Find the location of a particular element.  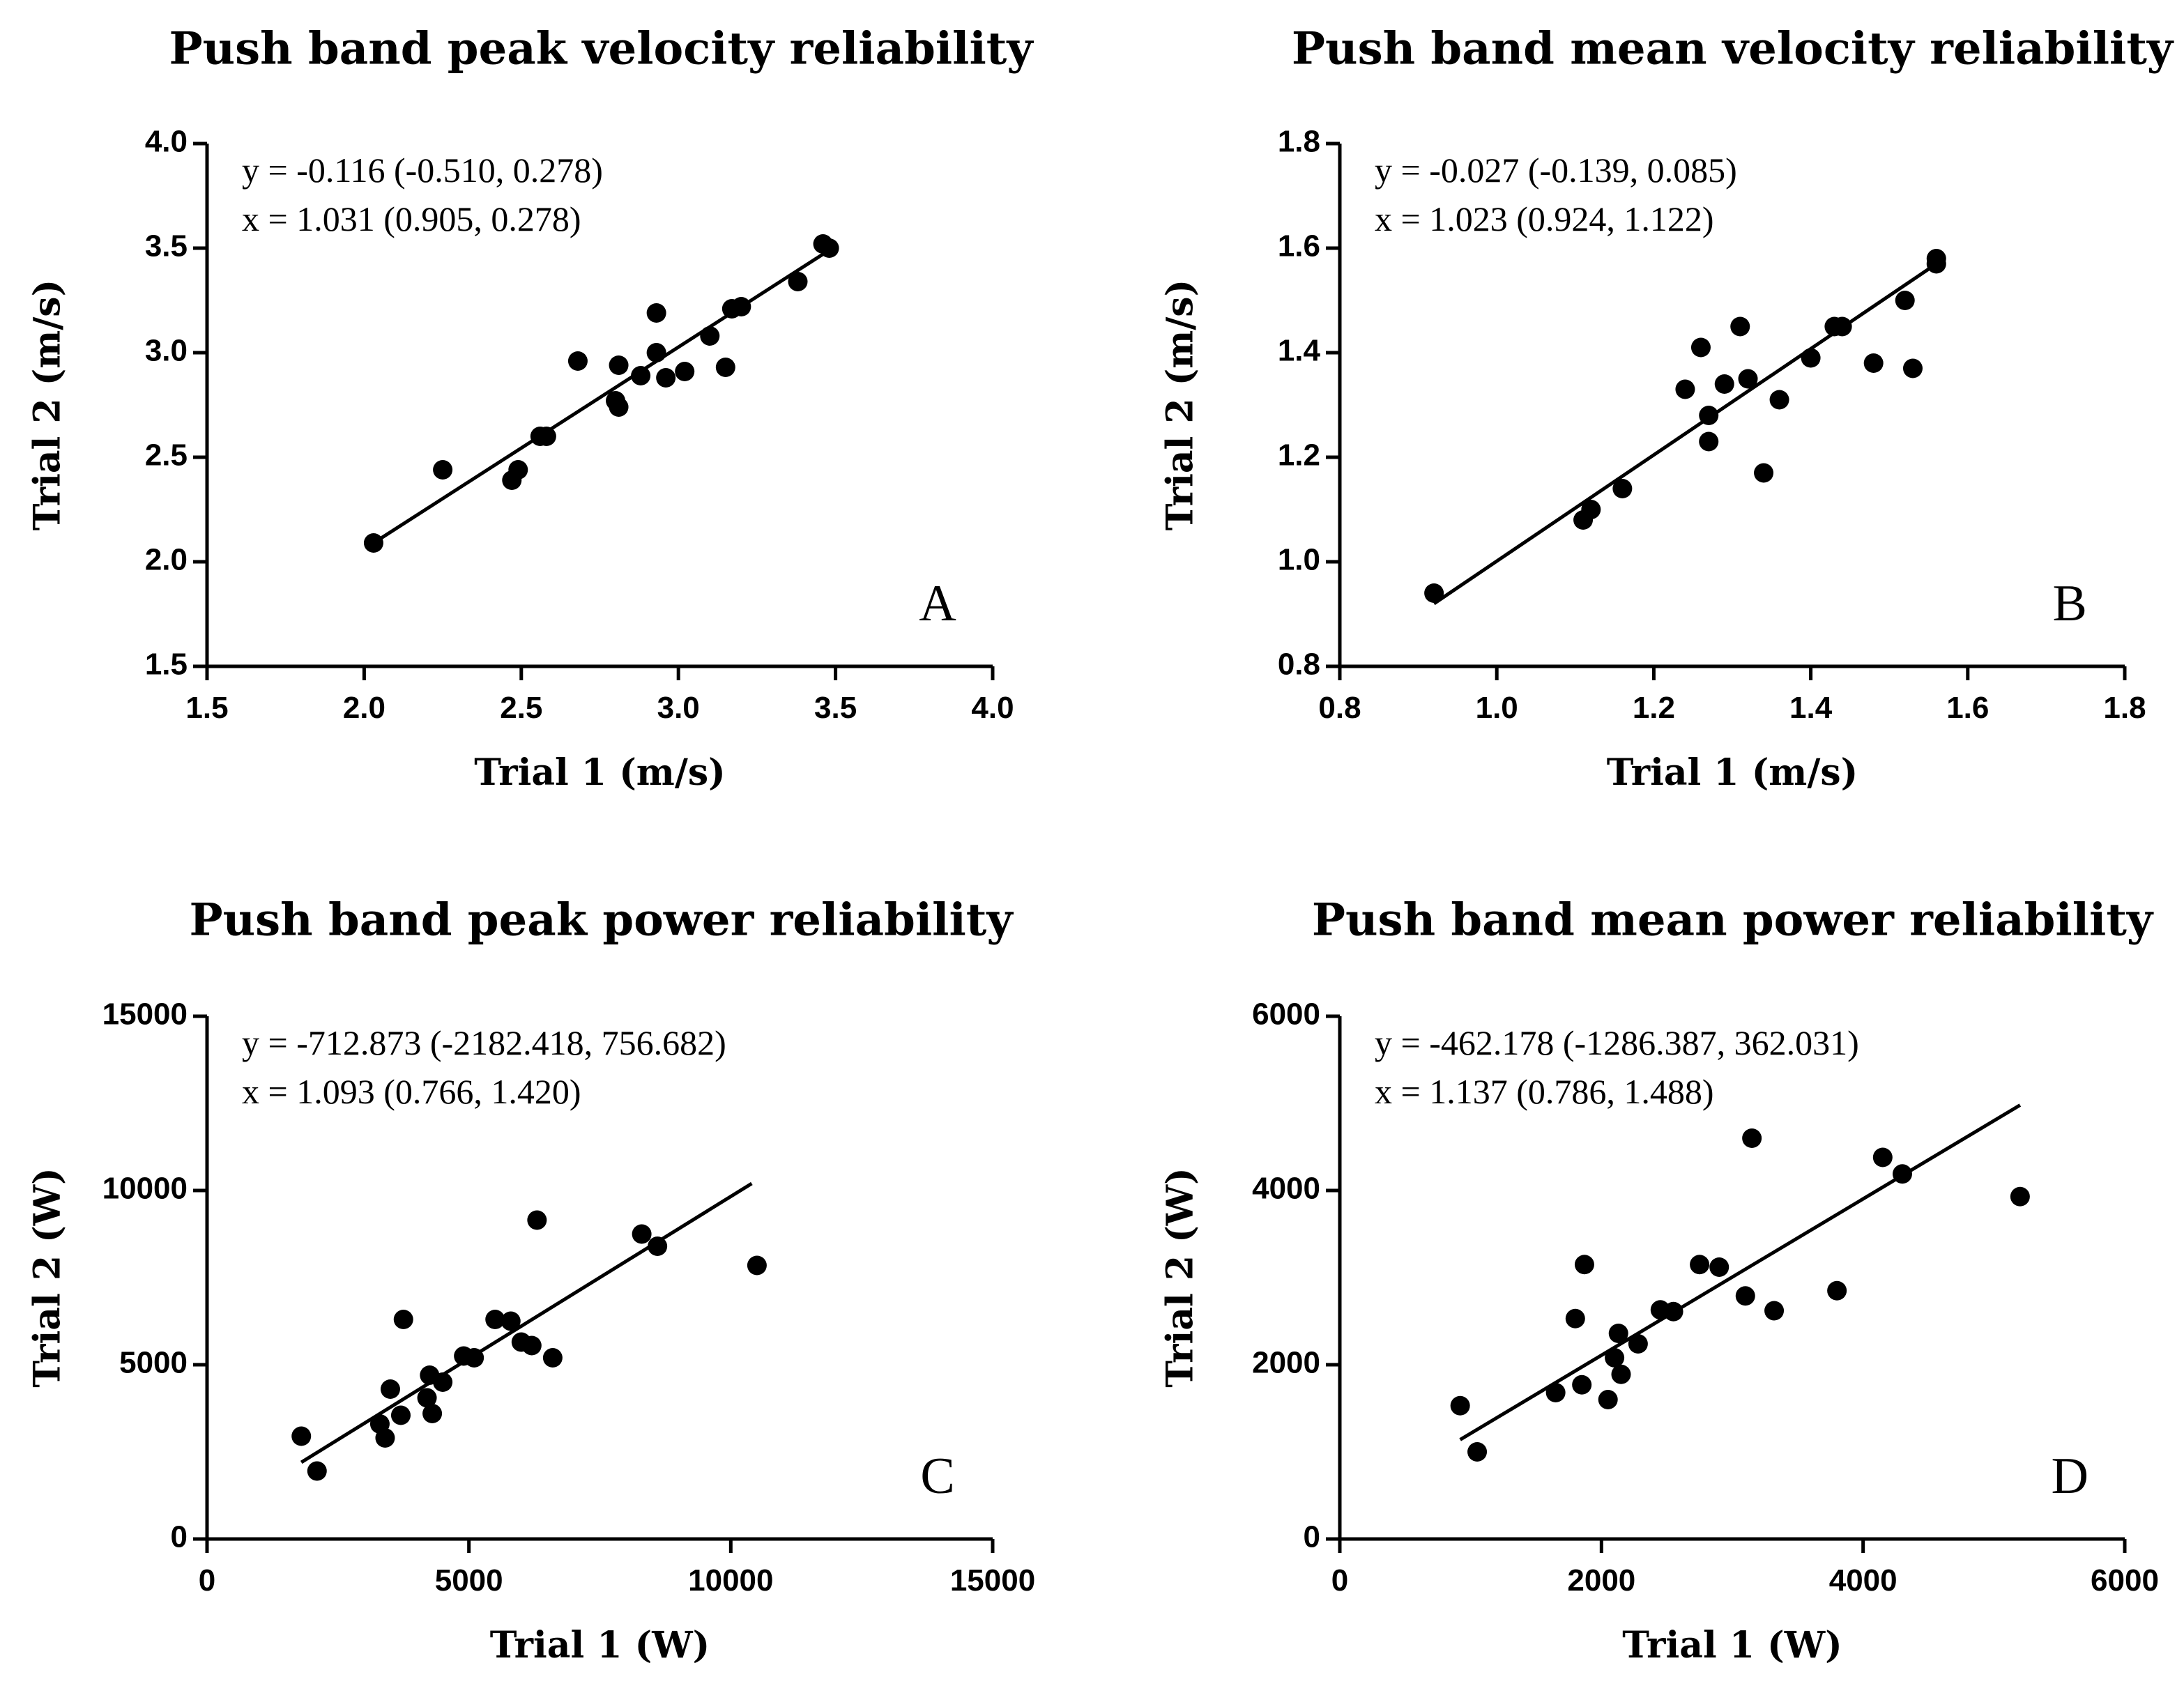

y-tick-label: 4.0 is located at coordinates (166, 142).